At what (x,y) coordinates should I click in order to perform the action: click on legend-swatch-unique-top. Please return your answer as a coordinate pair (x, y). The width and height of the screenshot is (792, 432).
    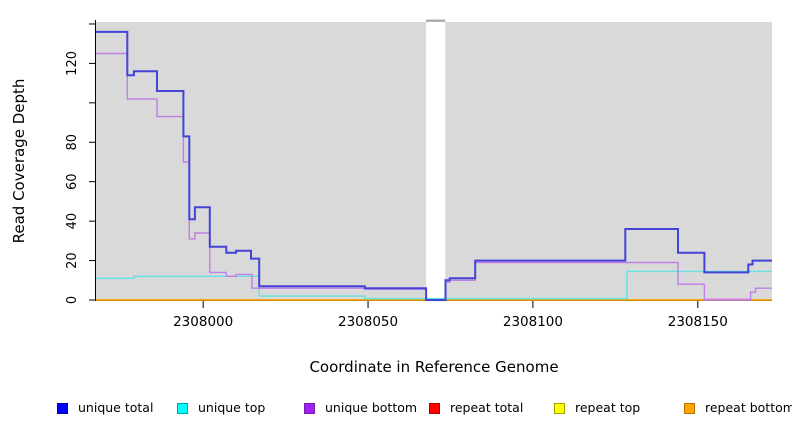
    Looking at the image, I should click on (182, 408).